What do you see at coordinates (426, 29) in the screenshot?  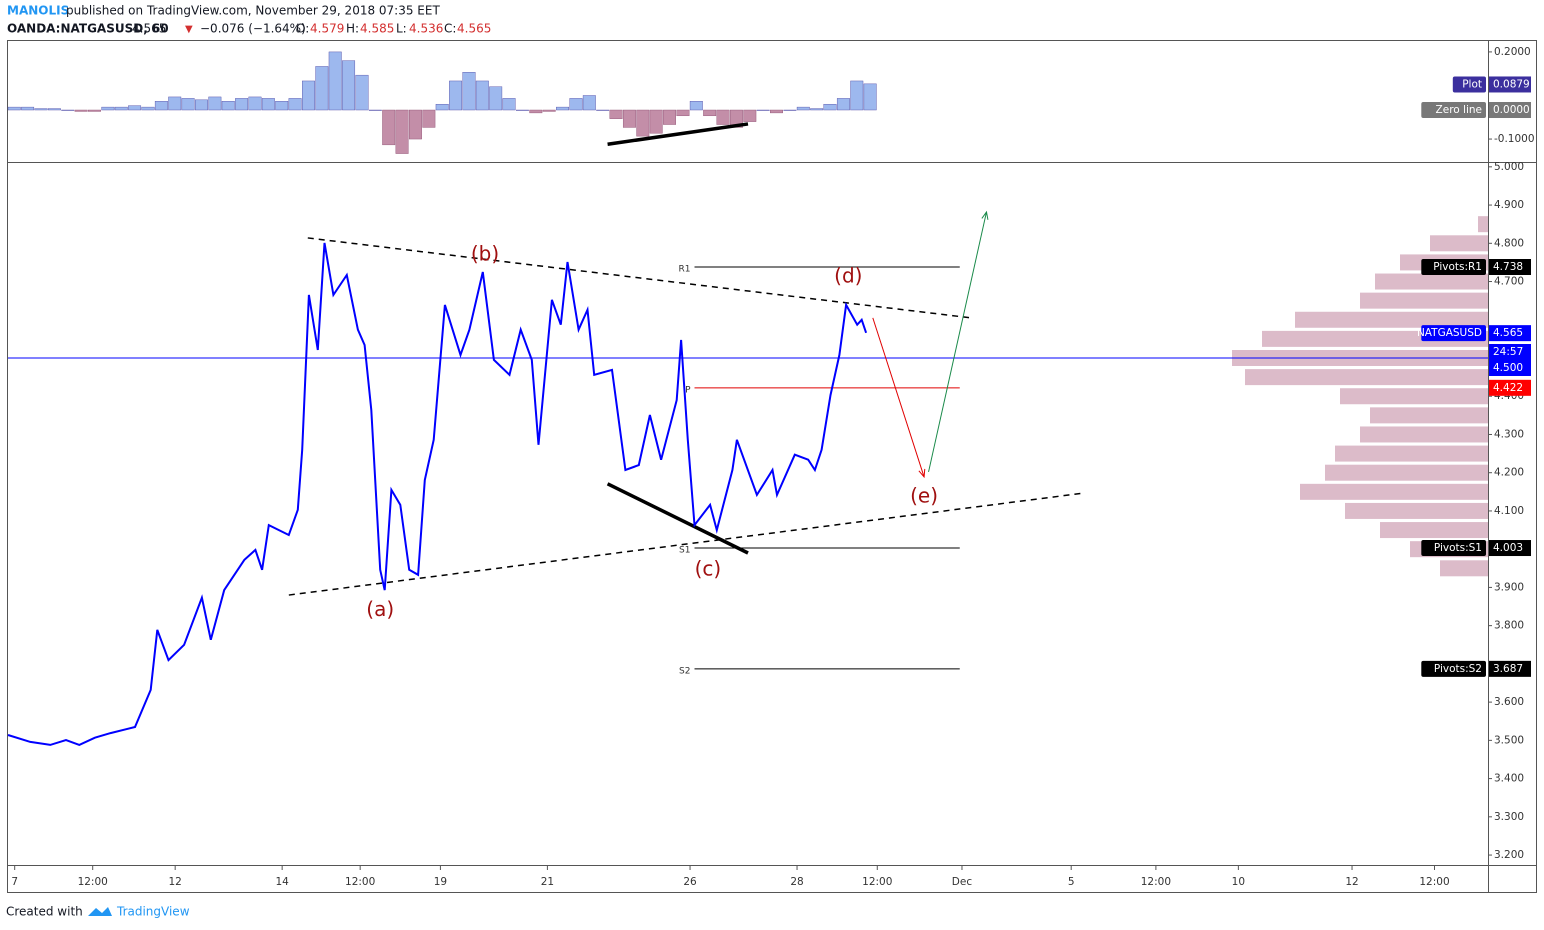 I see `low: 4.536` at bounding box center [426, 29].